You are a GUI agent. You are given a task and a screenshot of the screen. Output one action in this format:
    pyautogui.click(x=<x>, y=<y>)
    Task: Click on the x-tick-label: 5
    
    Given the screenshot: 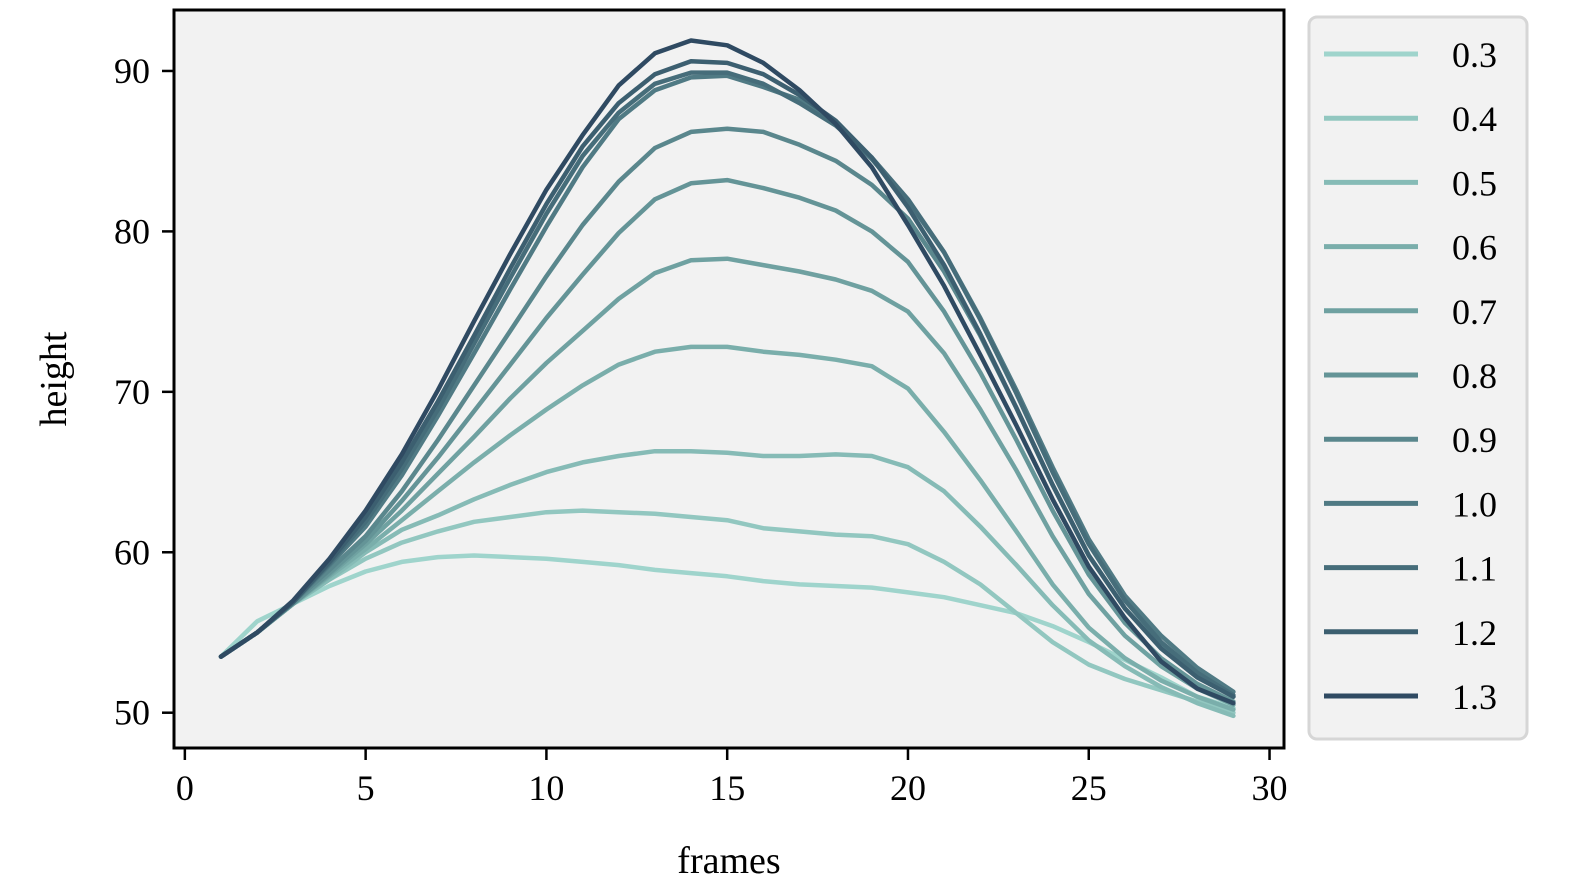 What is the action you would take?
    pyautogui.click(x=366, y=788)
    